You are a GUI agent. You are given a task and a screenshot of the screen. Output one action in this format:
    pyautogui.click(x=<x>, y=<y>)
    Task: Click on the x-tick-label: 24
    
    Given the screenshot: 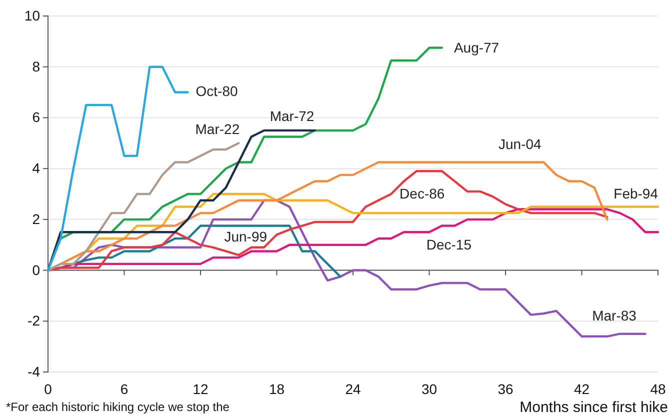 What is the action you would take?
    pyautogui.click(x=353, y=389)
    